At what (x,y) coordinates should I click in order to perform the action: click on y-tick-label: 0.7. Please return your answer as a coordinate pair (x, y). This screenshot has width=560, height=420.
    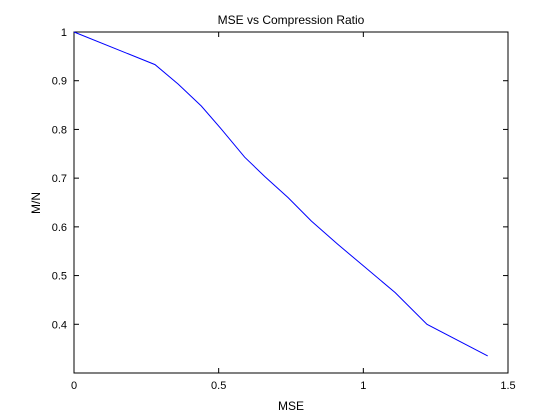
    Looking at the image, I should click on (59, 179).